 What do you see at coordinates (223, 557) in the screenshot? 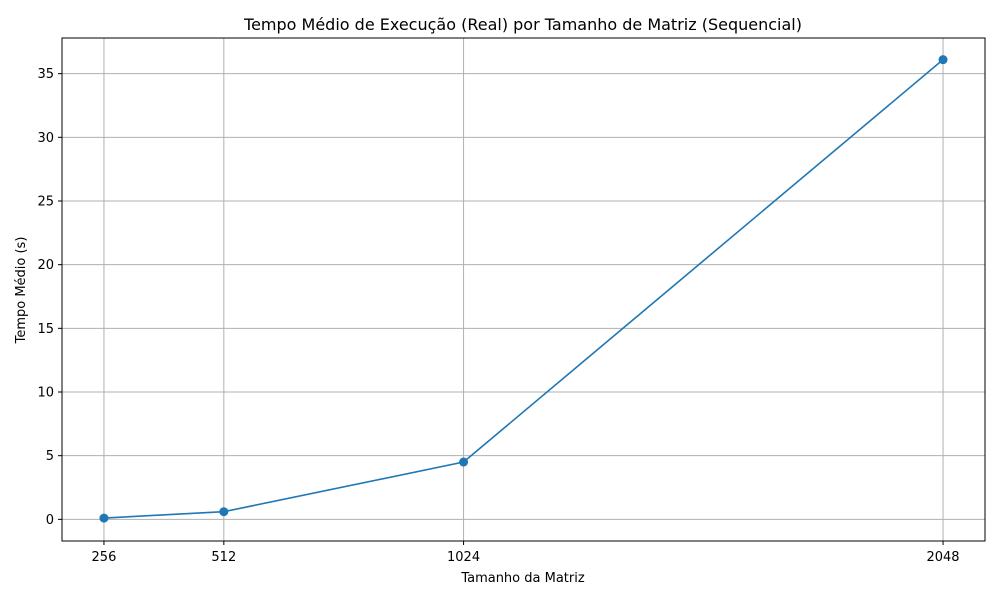
I see `x-tick-label: 512` at bounding box center [223, 557].